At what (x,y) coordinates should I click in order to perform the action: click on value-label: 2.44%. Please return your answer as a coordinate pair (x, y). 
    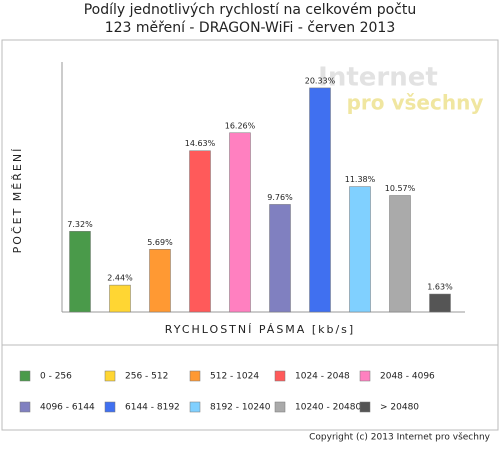
    Looking at the image, I should click on (120, 278).